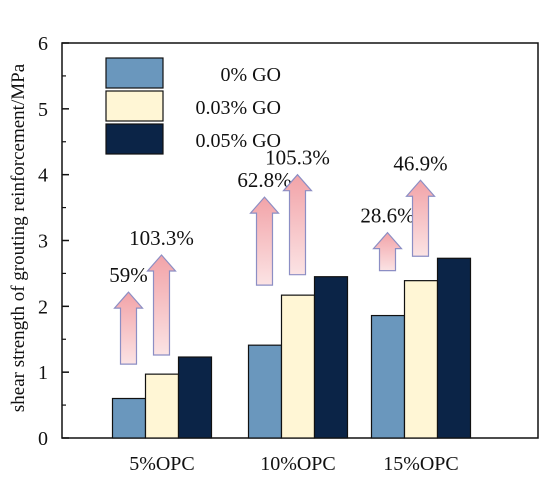  I want to click on increase-label: 59%, so click(128, 275).